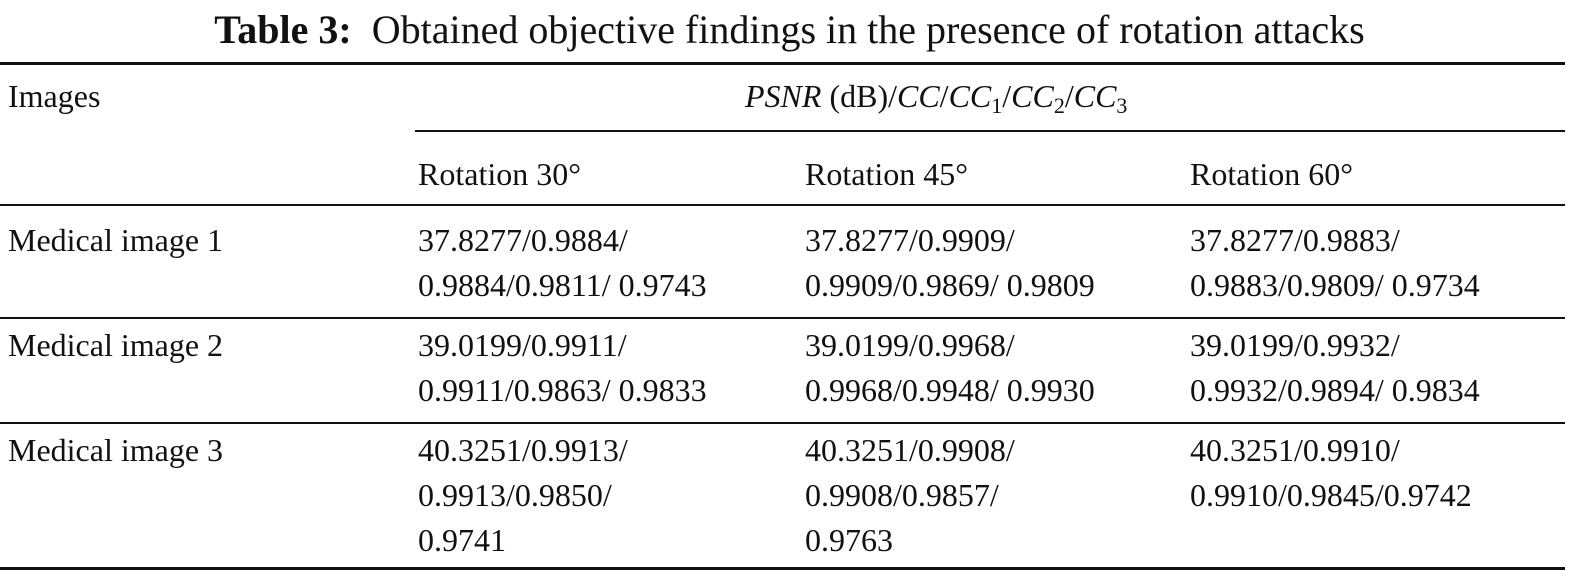 The height and width of the screenshot is (579, 1579). Describe the element at coordinates (782, 568) in the screenshot. I see `bottom-rule` at that location.